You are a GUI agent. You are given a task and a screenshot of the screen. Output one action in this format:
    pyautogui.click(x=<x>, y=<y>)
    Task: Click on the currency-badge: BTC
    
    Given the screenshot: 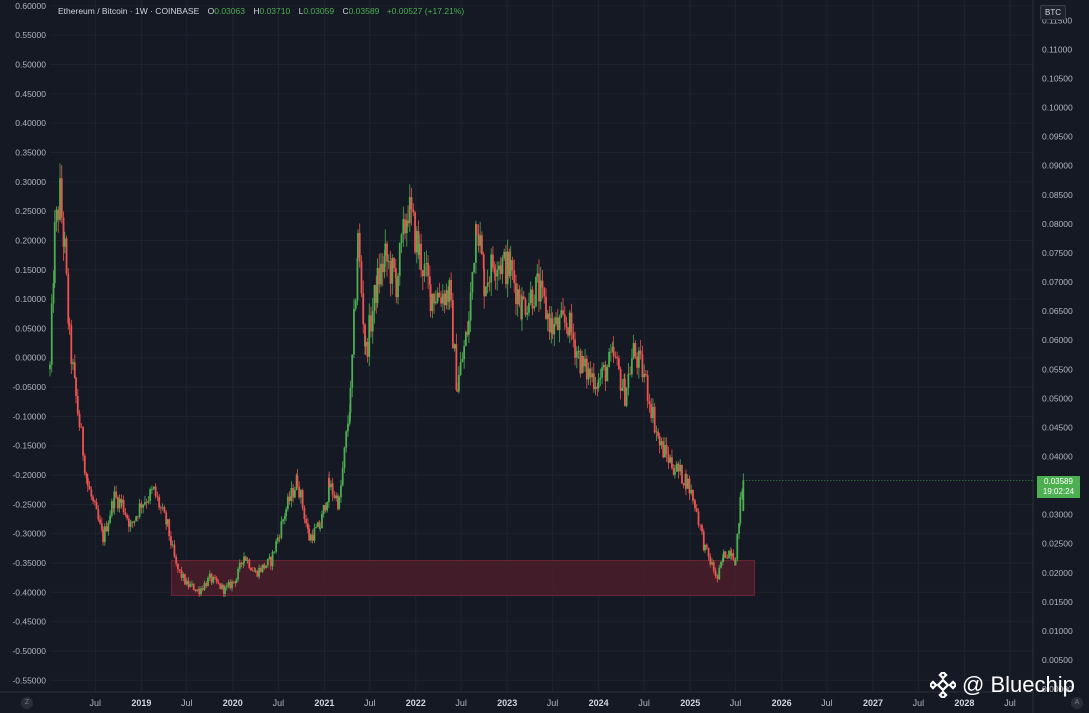 What is the action you would take?
    pyautogui.click(x=1053, y=12)
    